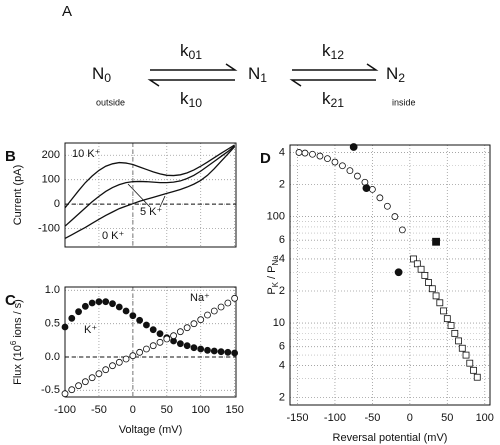 The image size is (500, 445). I want to click on series-label: Na⁺, so click(200, 298).